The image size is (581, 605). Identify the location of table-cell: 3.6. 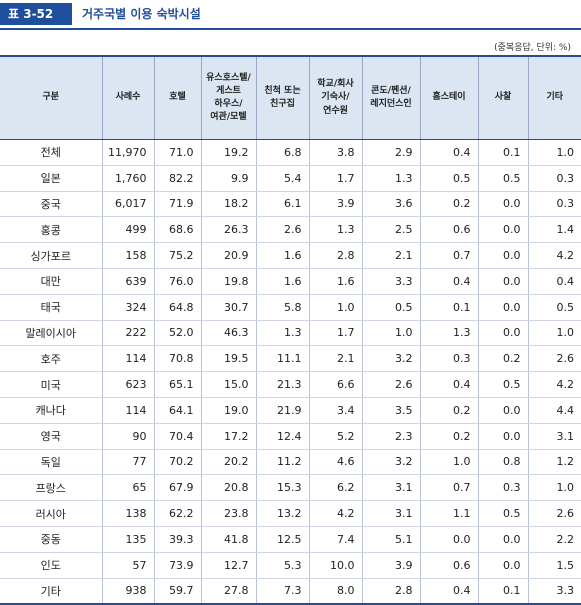
(390, 204).